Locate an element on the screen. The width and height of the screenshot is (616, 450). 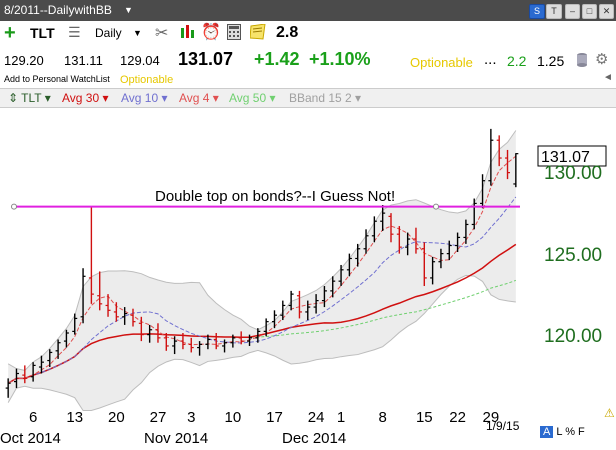
date-label: 1/9/15 is located at coordinates (503, 426).